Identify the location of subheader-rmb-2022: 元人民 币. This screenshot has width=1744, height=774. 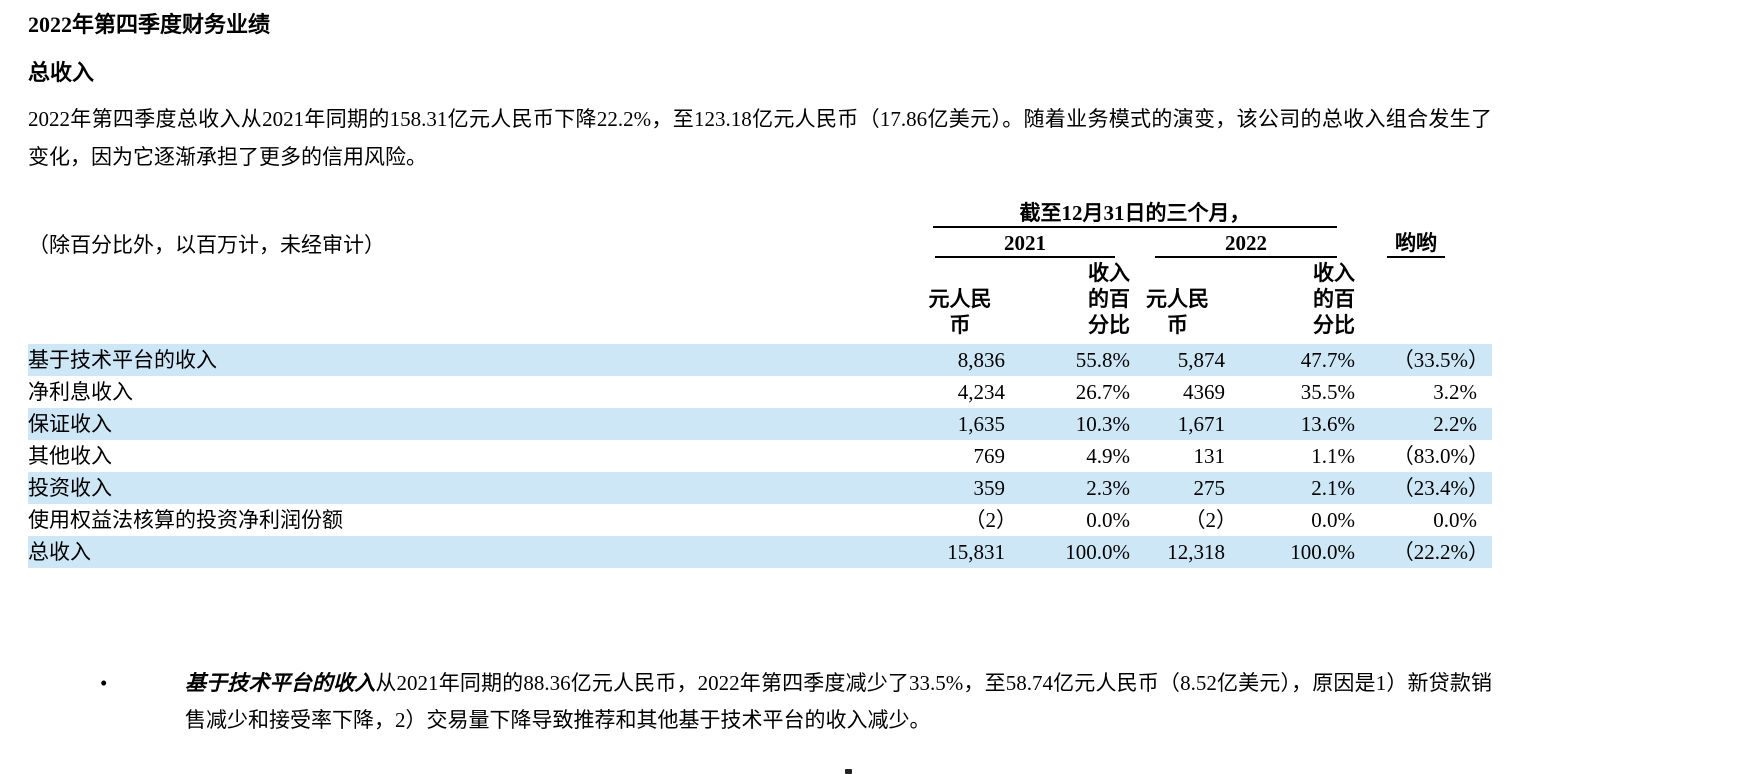
(1177, 312).